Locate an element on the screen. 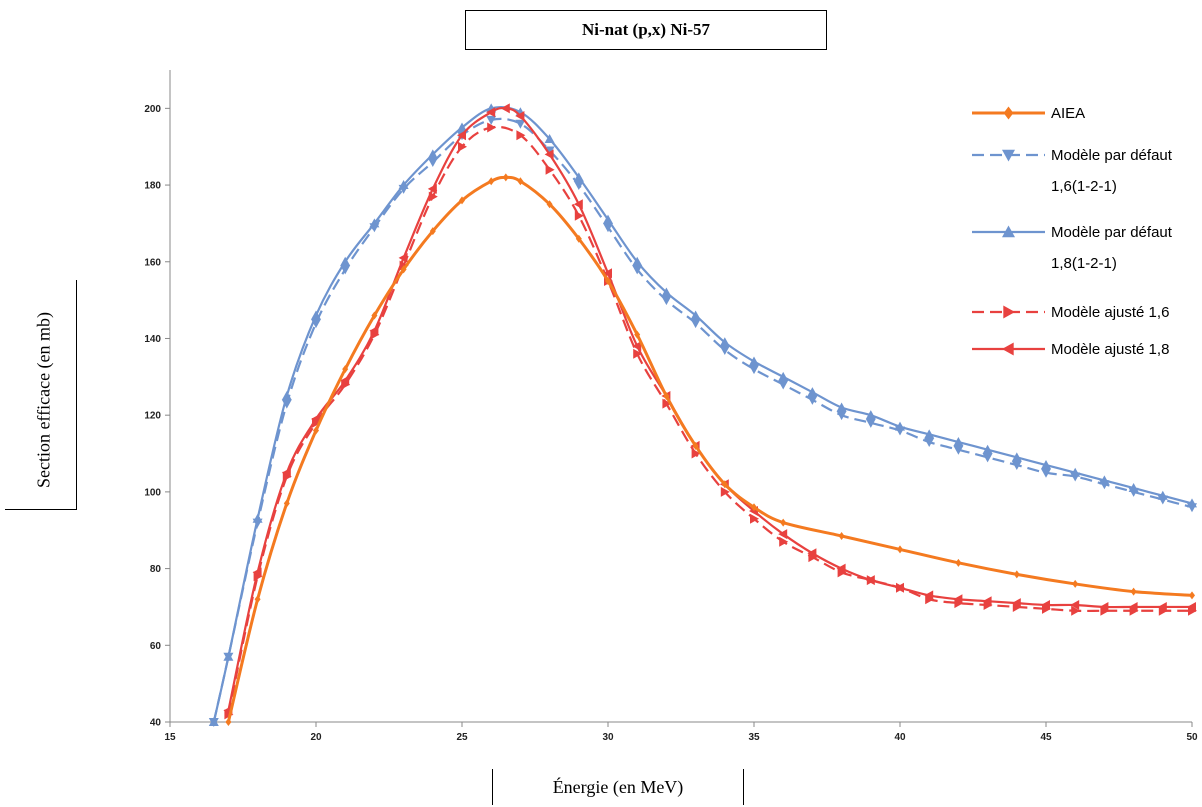 Image resolution: width=1202 pixels, height=807 pixels. y-tick-label: 180 is located at coordinates (152, 186).